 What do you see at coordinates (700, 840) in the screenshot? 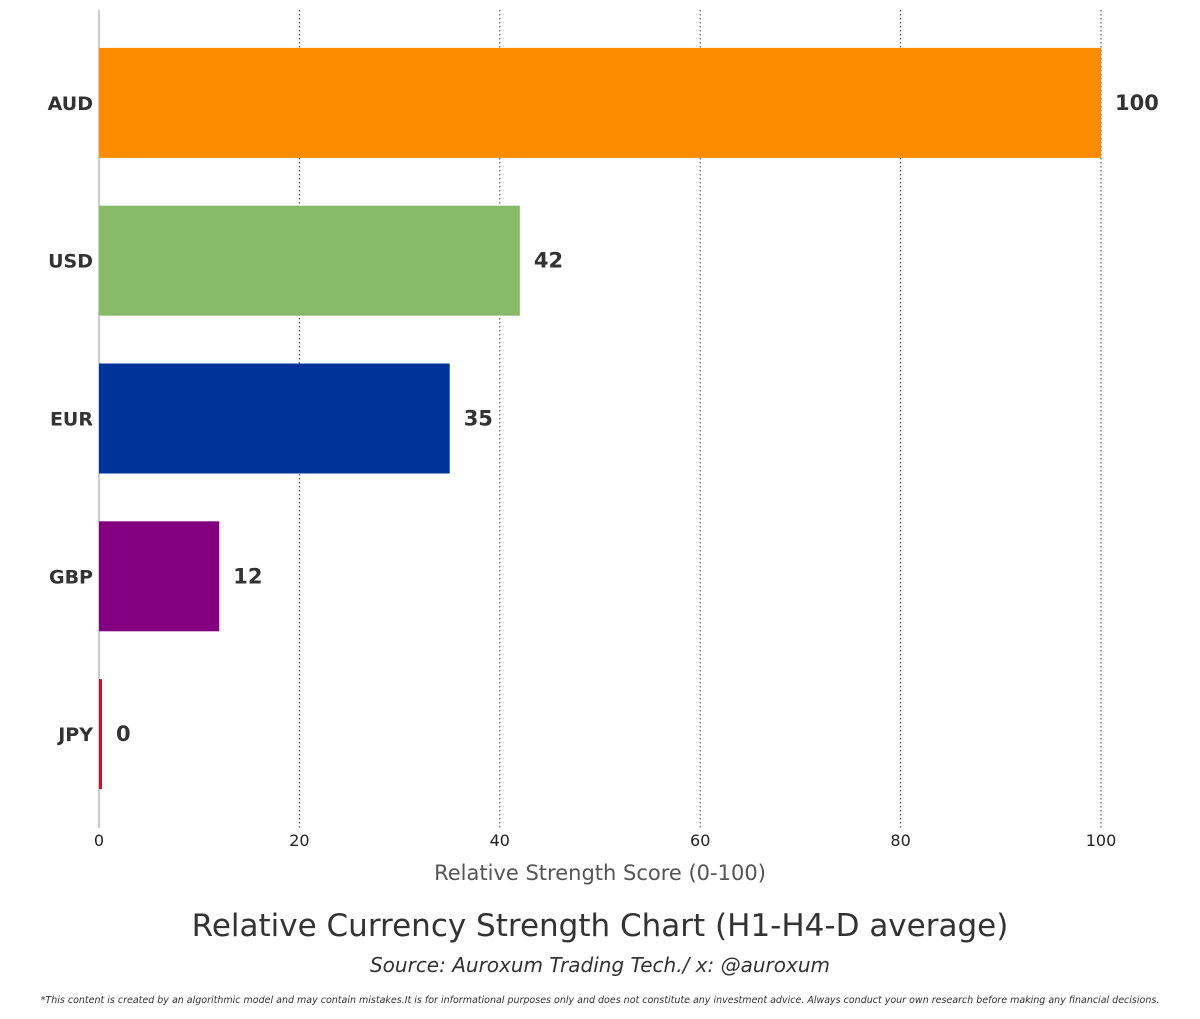
I see `x-tick-label-60: 60` at bounding box center [700, 840].